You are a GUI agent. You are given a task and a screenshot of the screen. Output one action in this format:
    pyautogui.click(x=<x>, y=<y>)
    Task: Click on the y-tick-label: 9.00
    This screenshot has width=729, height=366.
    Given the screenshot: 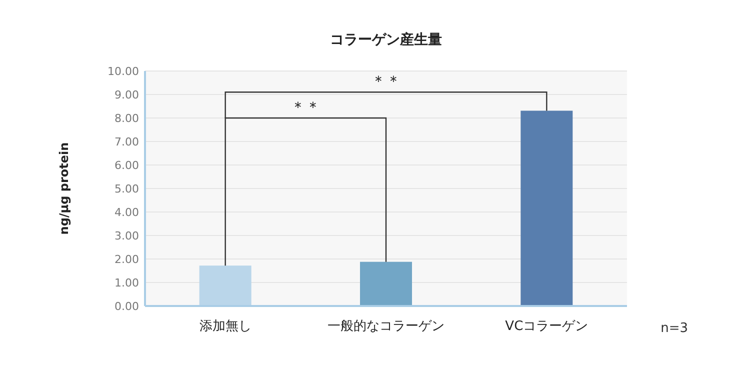 What is the action you would take?
    pyautogui.click(x=126, y=95)
    